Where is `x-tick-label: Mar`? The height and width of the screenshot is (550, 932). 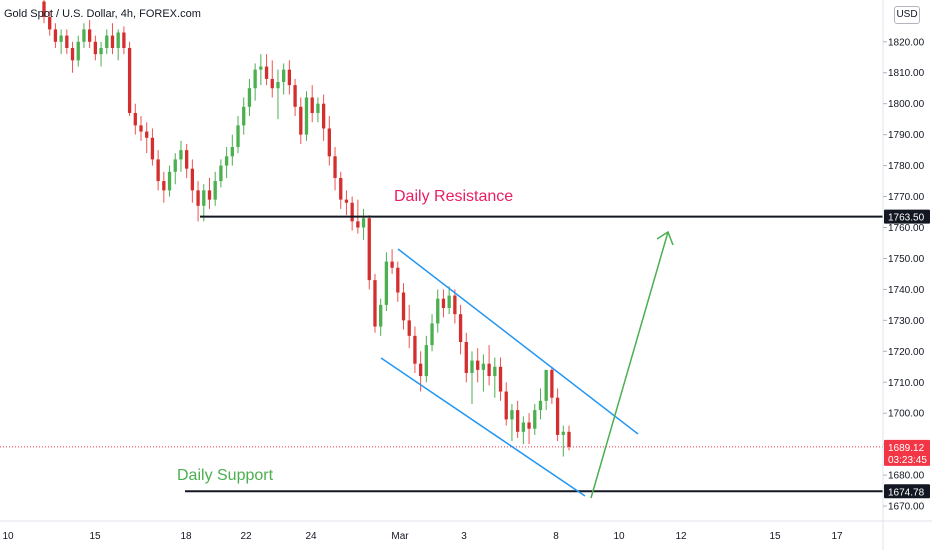 x-tick-label: Mar is located at coordinates (400, 536).